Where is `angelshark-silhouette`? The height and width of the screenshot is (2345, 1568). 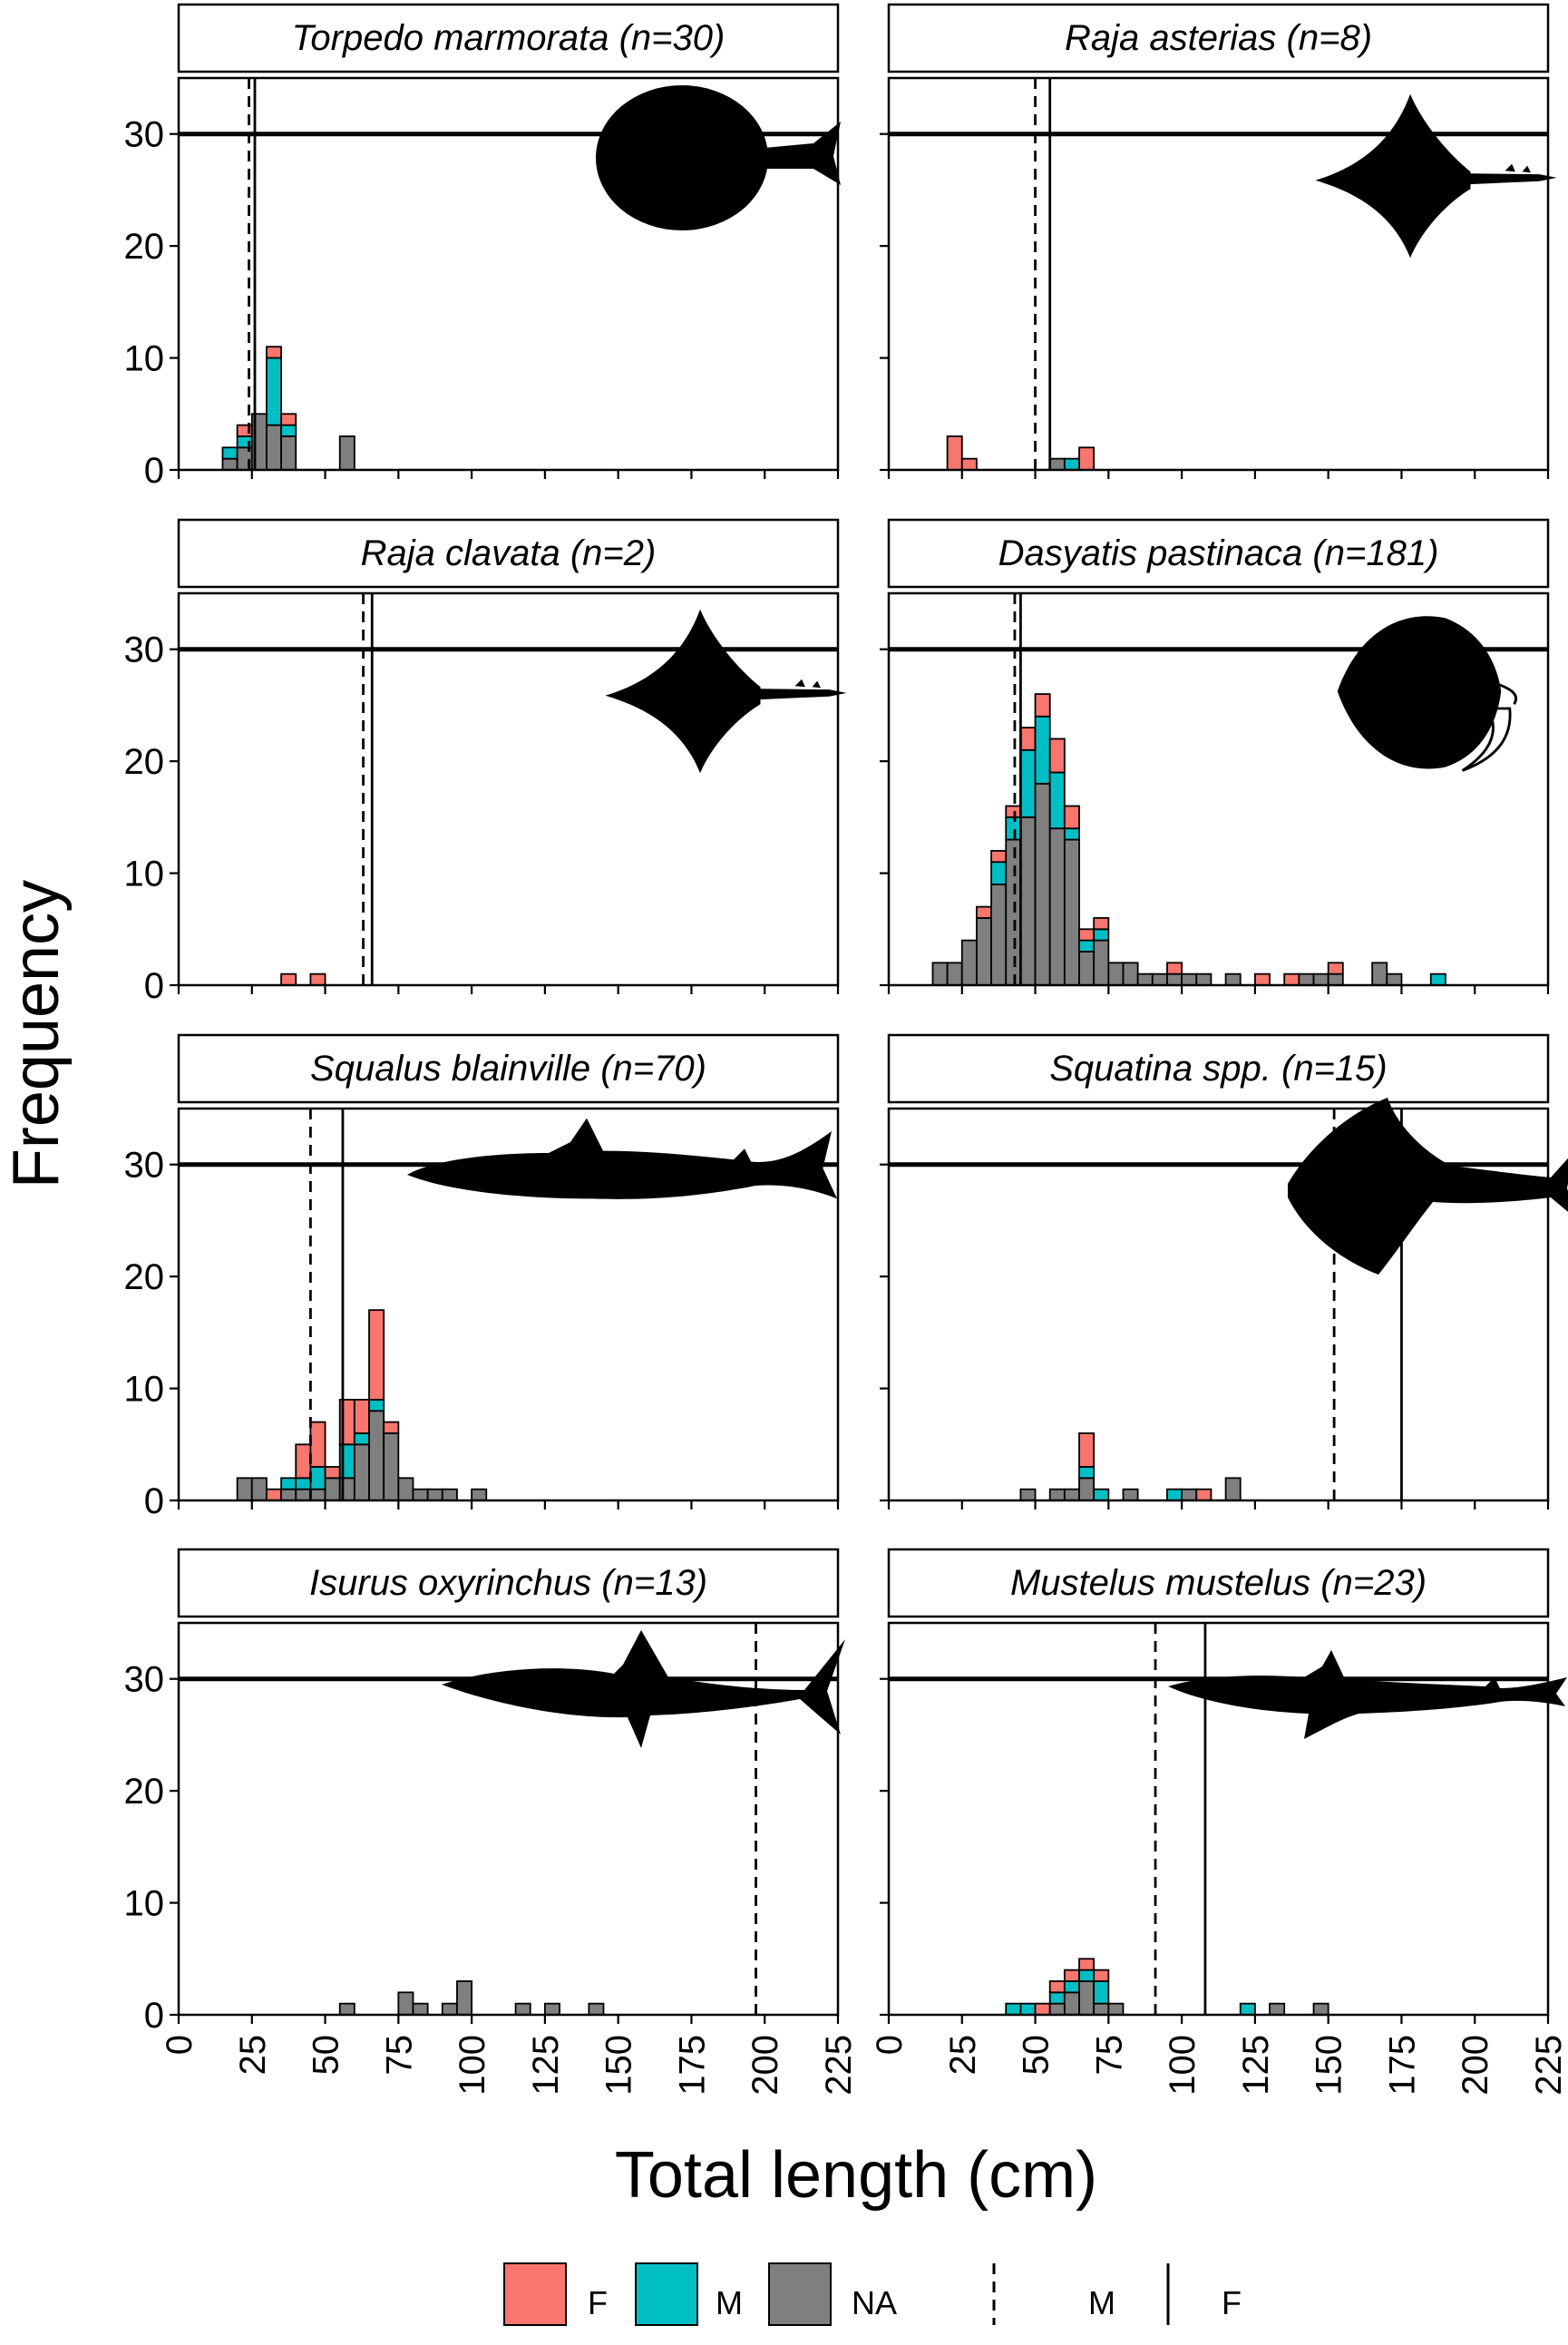 angelshark-silhouette is located at coordinates (1428, 1186).